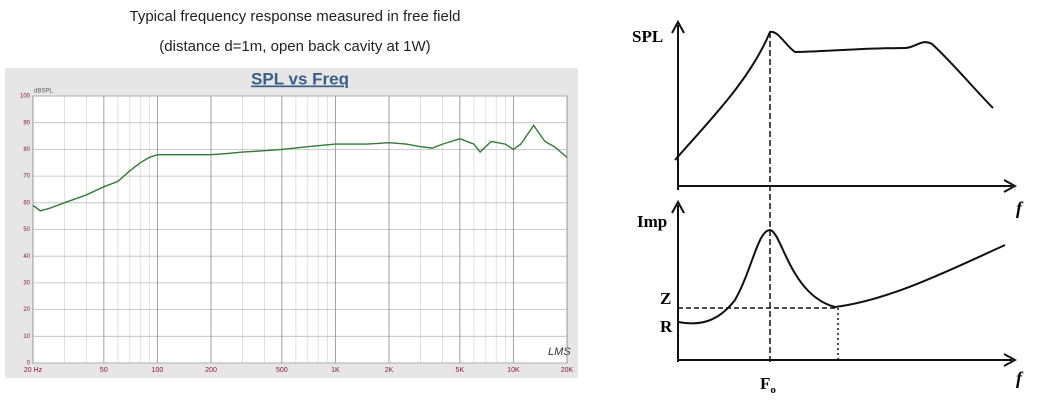  Describe the element at coordinates (43, 92) in the screenshot. I see `y-axis-label: dBSPL` at that location.